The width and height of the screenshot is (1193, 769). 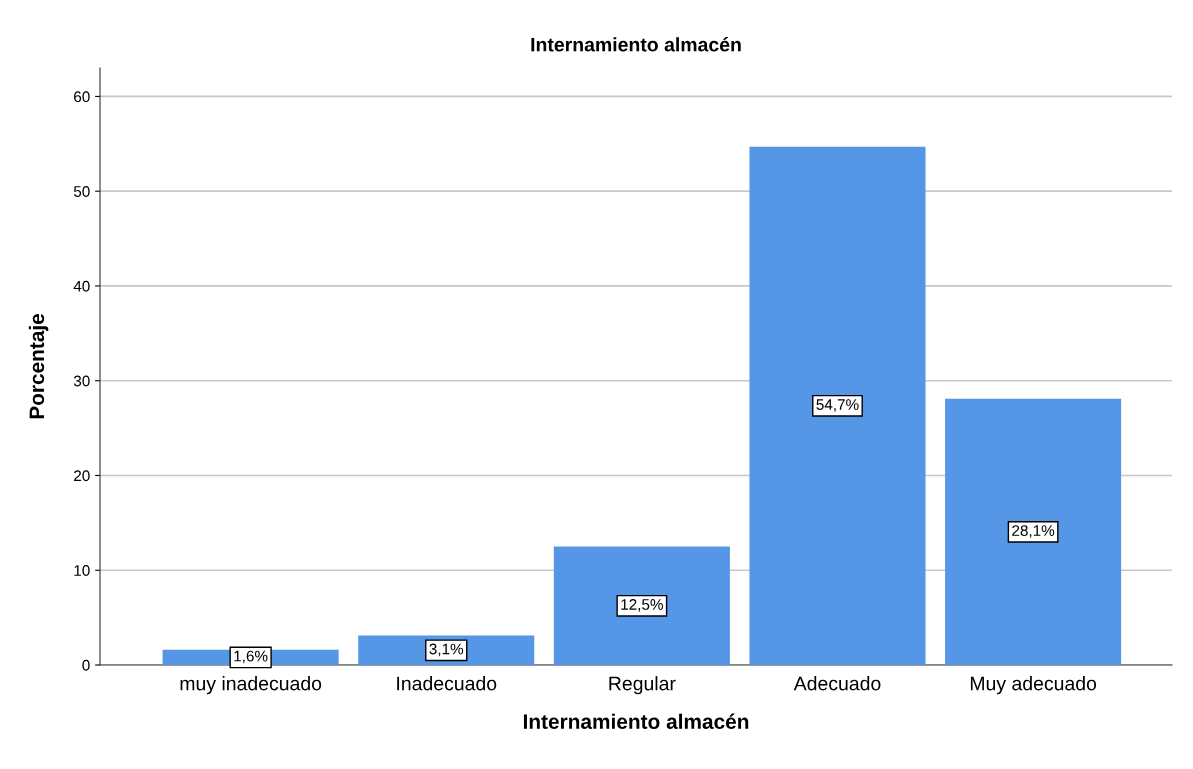 What do you see at coordinates (636, 721) in the screenshot?
I see `x-axis-title: Internamiento almacén` at bounding box center [636, 721].